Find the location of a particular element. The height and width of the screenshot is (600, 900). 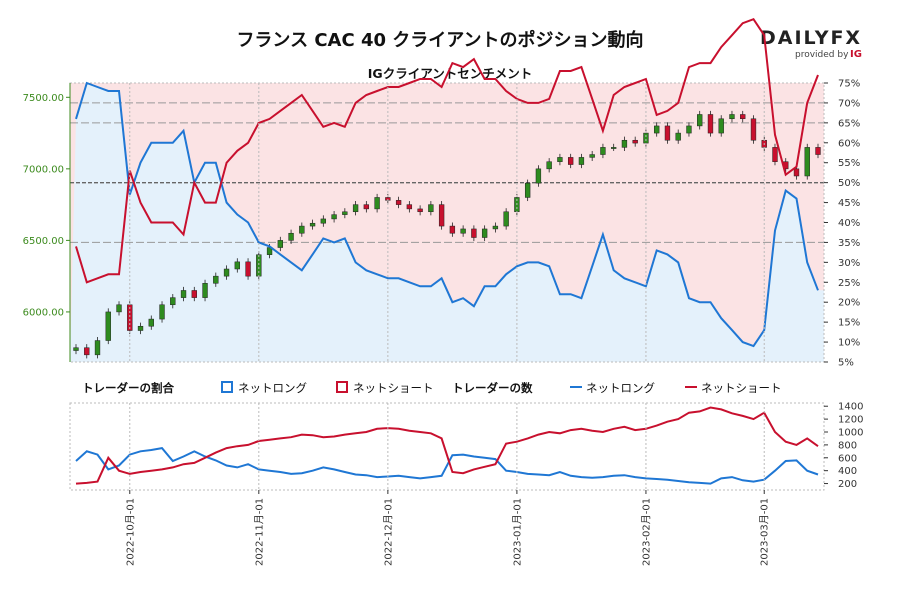

right-tick-label: 65% is located at coordinates (849, 123).